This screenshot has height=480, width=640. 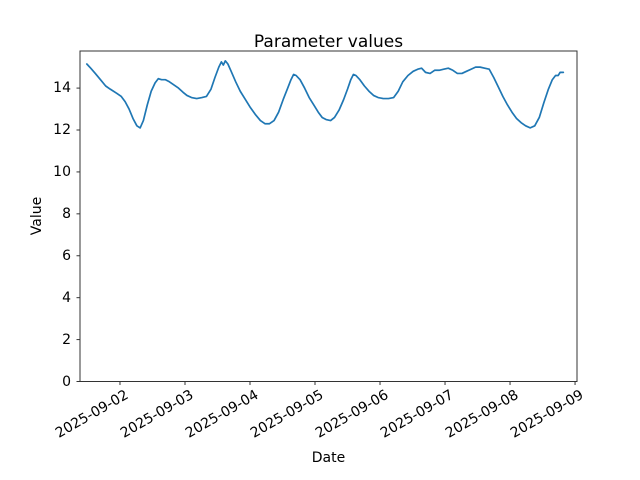 What do you see at coordinates (328, 42) in the screenshot?
I see `chart-title: Parameter values` at bounding box center [328, 42].